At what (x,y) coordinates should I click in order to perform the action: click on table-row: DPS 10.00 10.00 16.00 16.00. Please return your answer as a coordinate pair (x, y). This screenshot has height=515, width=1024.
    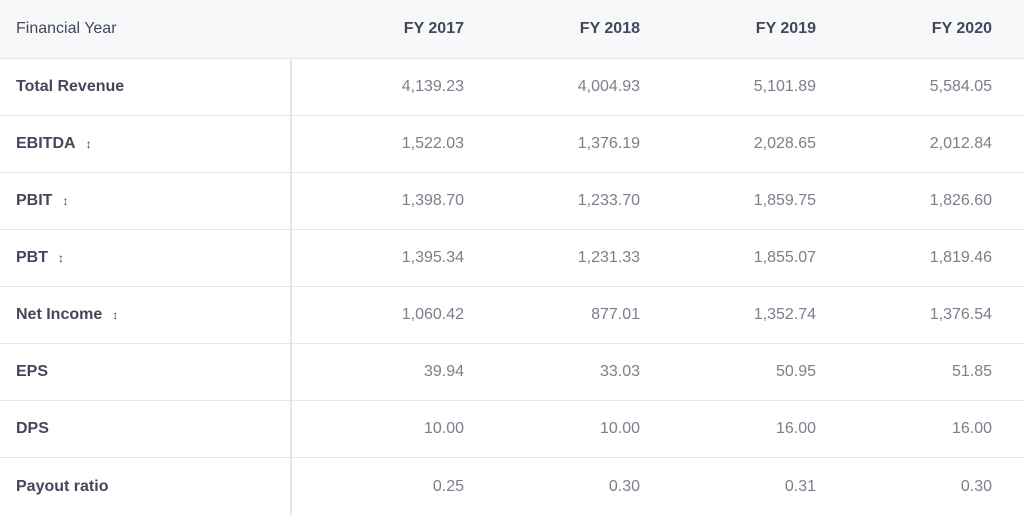
    Looking at the image, I should click on (512, 429).